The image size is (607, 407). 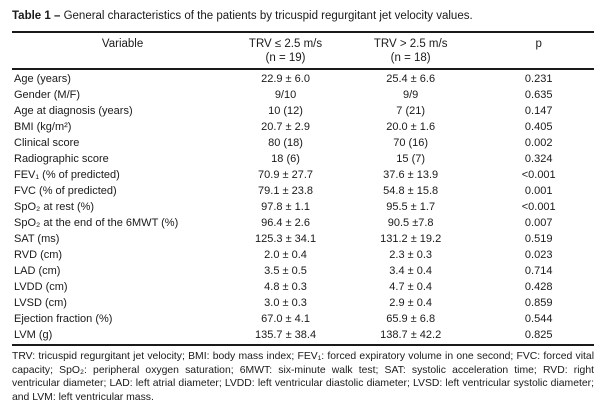 I want to click on table-row: Age (years) 22.9 ± 6.0 25.4 ± 6.6 0.231, so click(x=303, y=79).